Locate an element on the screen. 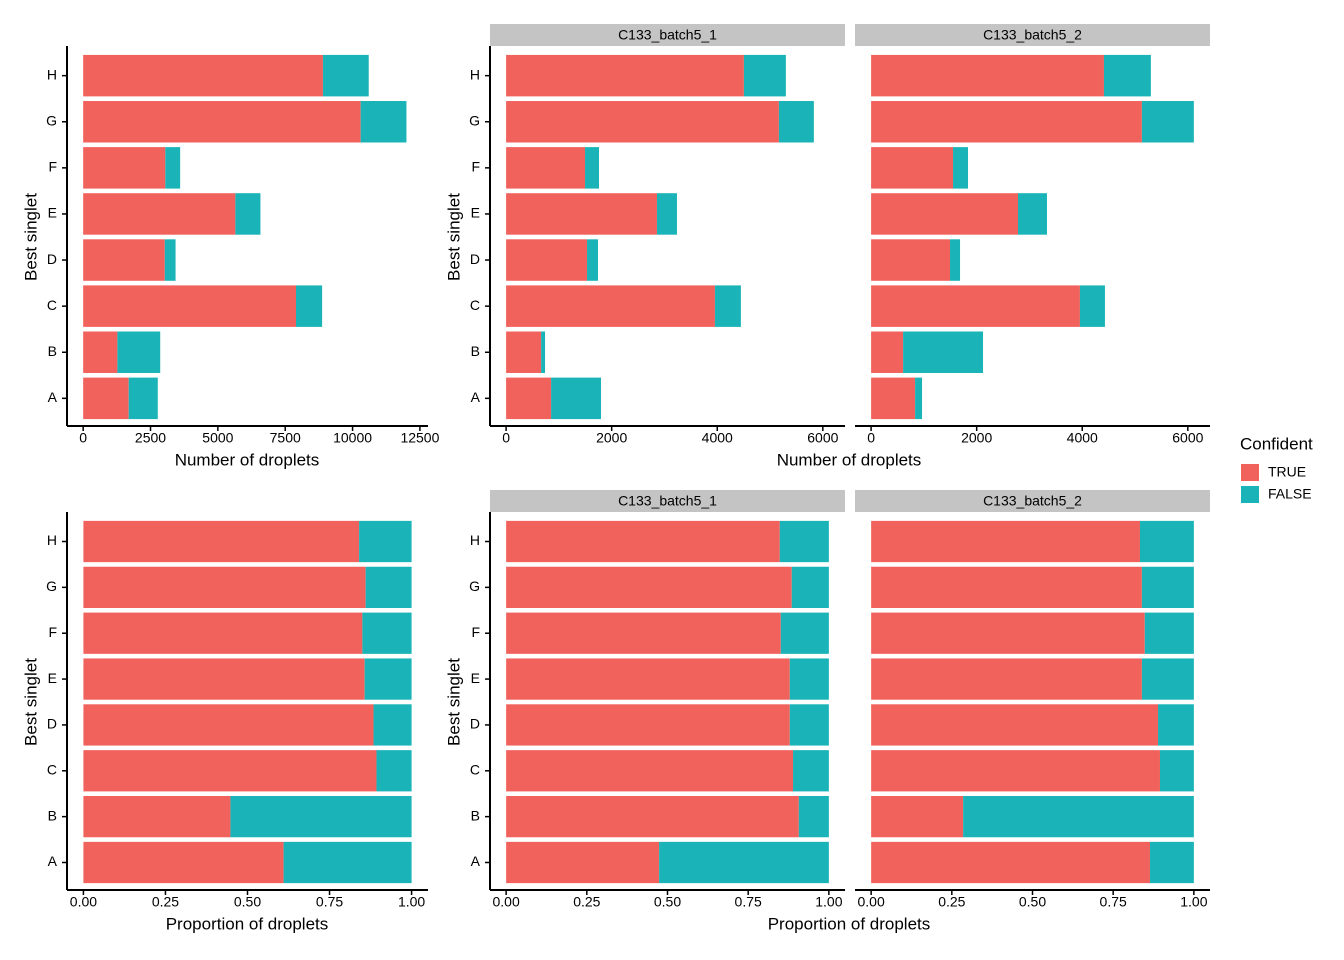 Image resolution: width=1344 pixels, height=960 pixels. y-tick-label: C is located at coordinates (52, 305).